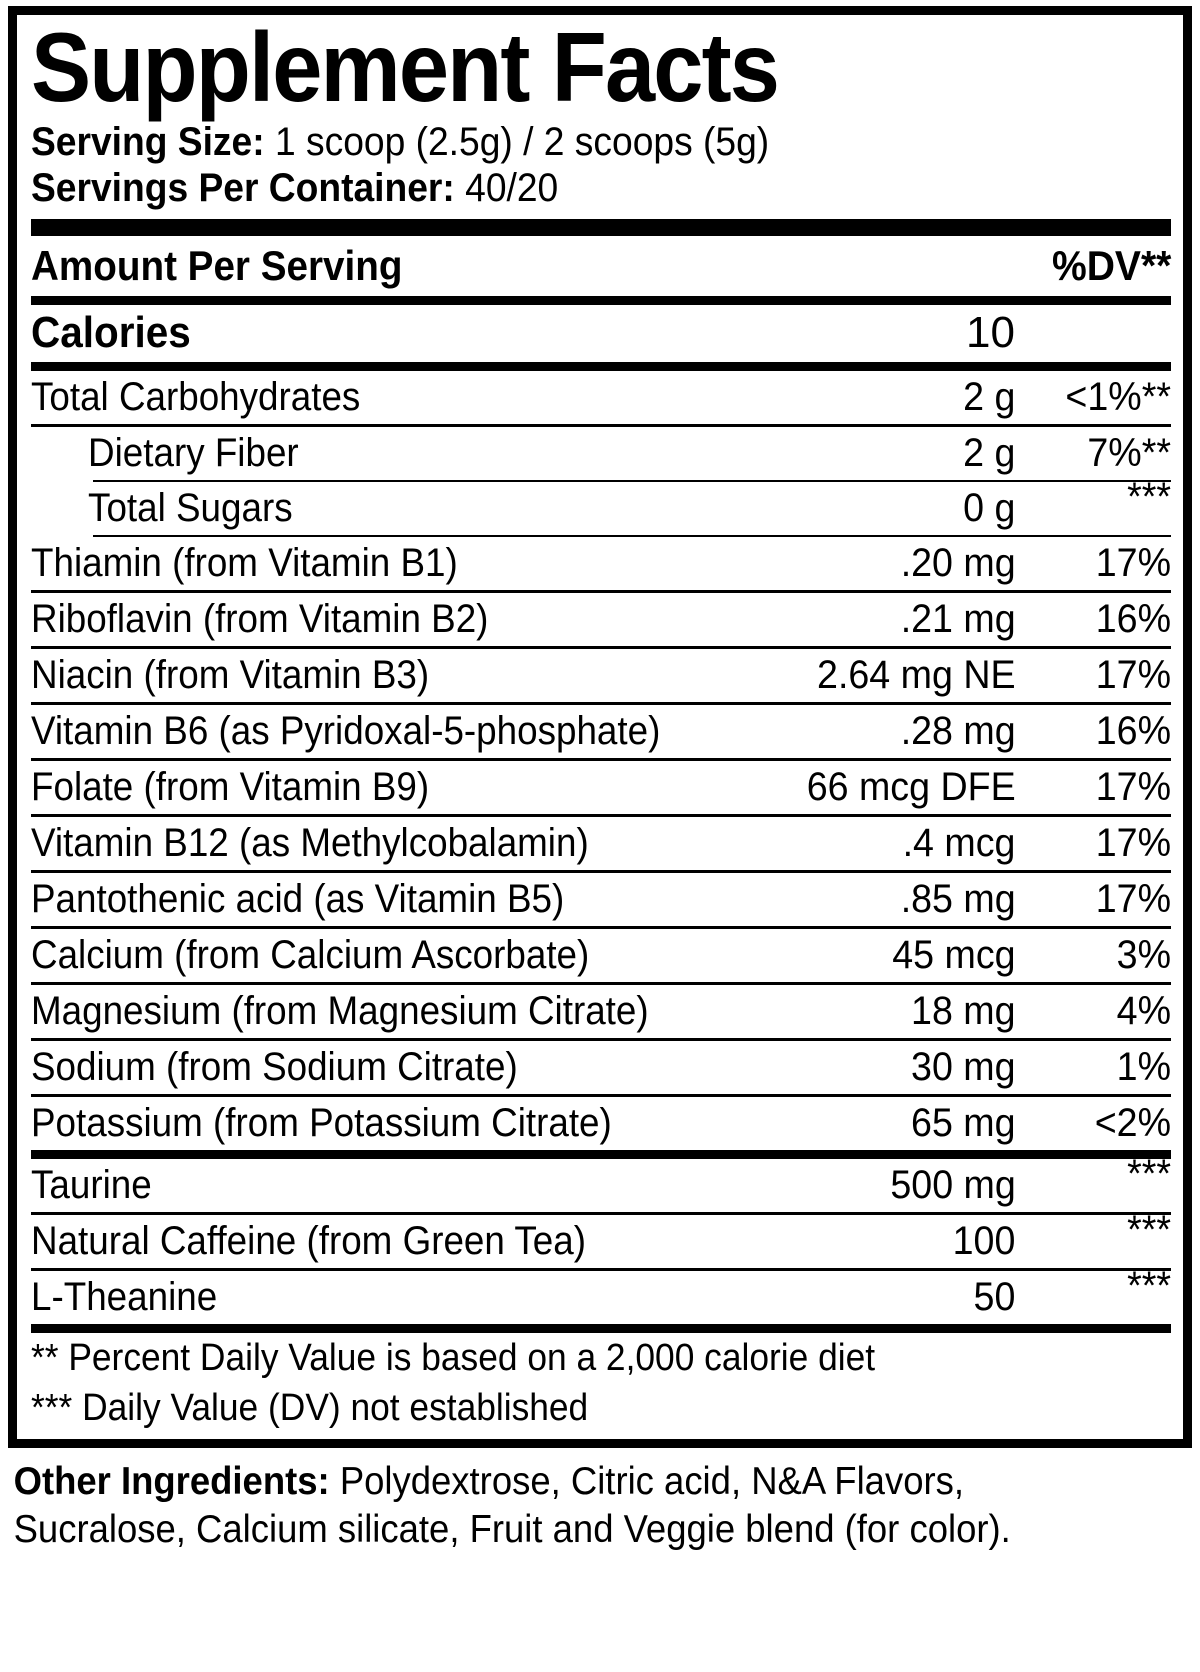 This screenshot has height=1672, width=1200. What do you see at coordinates (243, 188) in the screenshot?
I see `servings-per-container-label: Servings Per Container:` at bounding box center [243, 188].